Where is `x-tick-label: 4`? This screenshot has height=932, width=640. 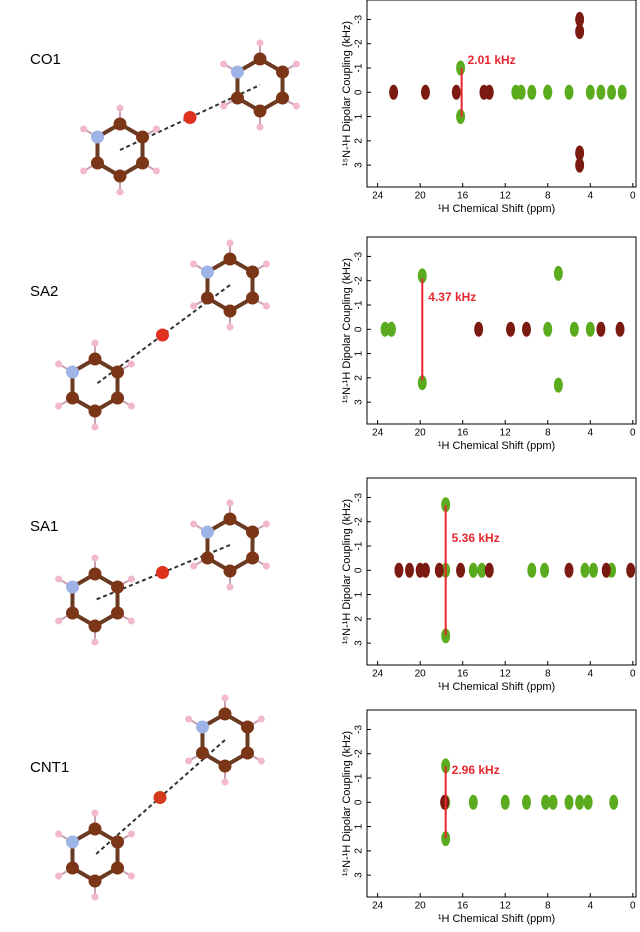
x-tick-label: 4 is located at coordinates (590, 674).